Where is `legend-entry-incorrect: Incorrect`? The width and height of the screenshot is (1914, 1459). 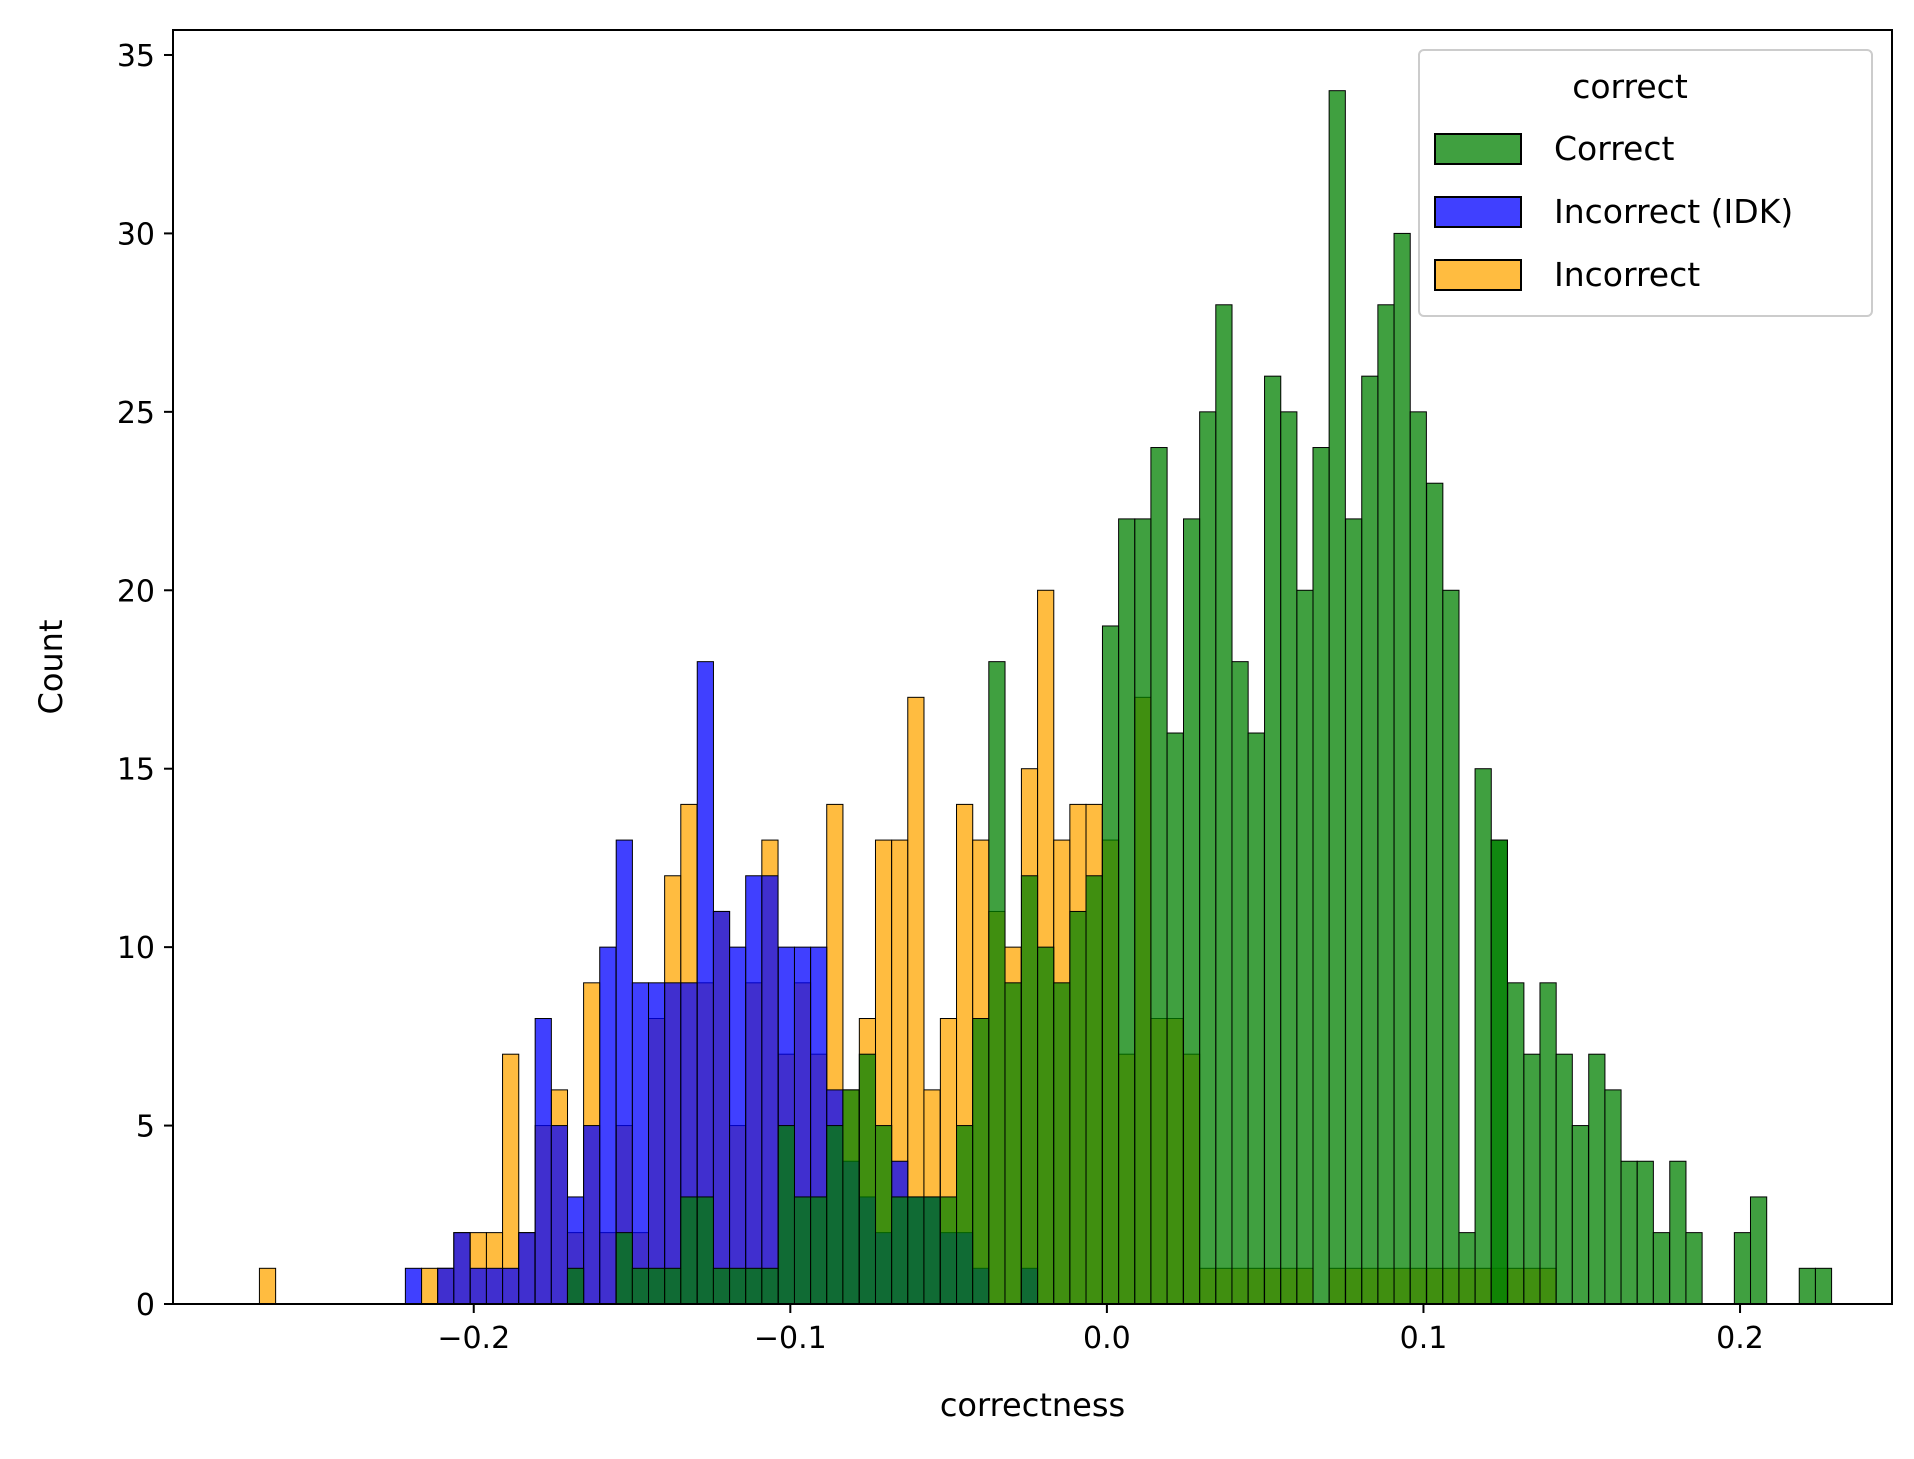
legend-entry-incorrect: Incorrect is located at coordinates (1567, 274).